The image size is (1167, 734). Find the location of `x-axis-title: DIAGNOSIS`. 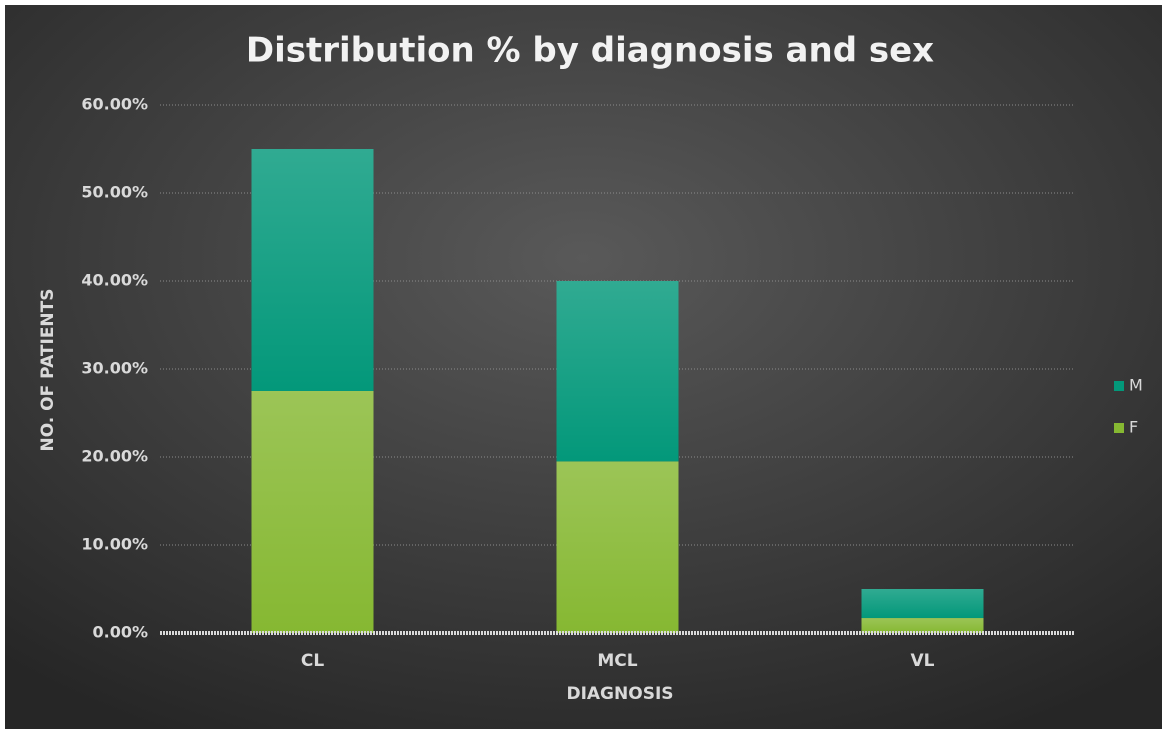

x-axis-title: DIAGNOSIS is located at coordinates (619, 694).